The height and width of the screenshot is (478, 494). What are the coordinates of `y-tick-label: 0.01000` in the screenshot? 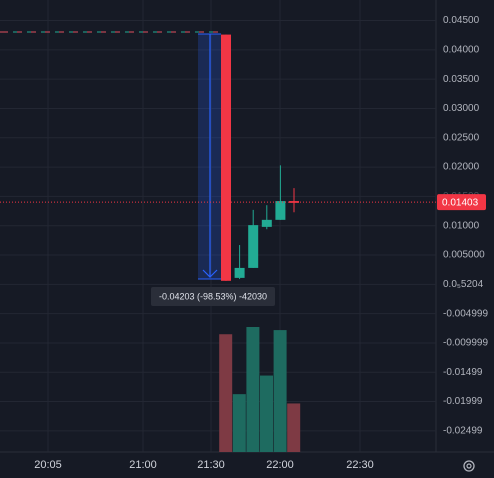 It's located at (461, 225).